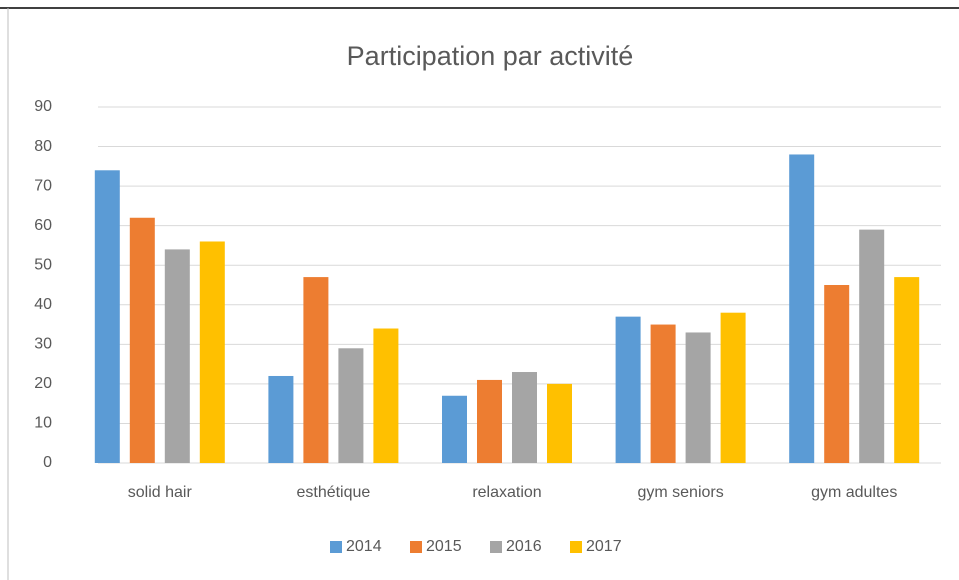 The image size is (959, 580). Describe the element at coordinates (160, 492) in the screenshot. I see `x-tick-label: solid hair` at that location.